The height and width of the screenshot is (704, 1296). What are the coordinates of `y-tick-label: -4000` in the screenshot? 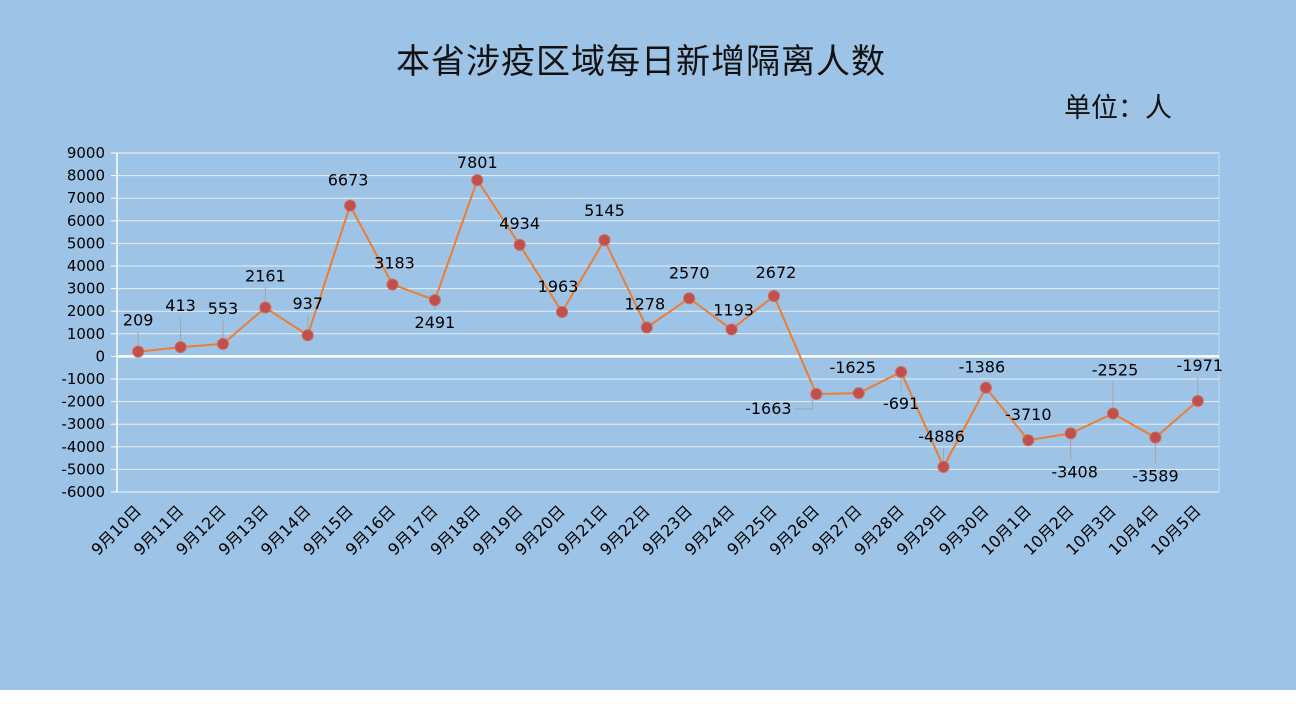 It's located at (83, 447).